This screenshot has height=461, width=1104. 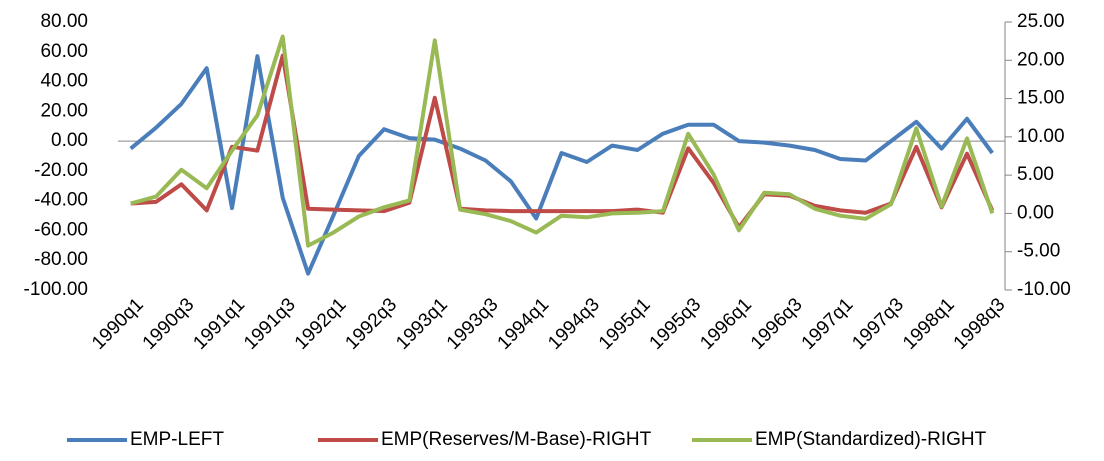 I want to click on y2-tick-label: 15.00, so click(x=1041, y=98).